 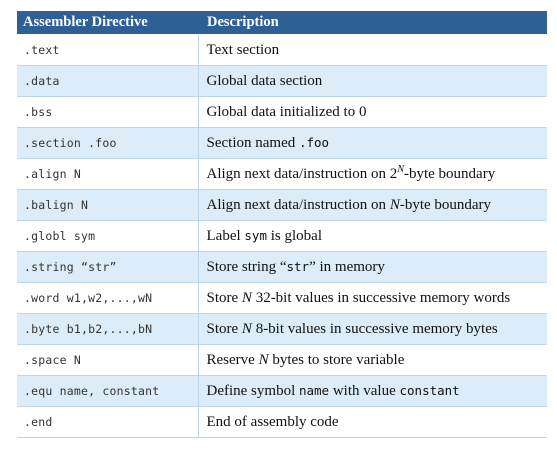 What do you see at coordinates (107, 81) in the screenshot?
I see `directive-cell: .data` at bounding box center [107, 81].